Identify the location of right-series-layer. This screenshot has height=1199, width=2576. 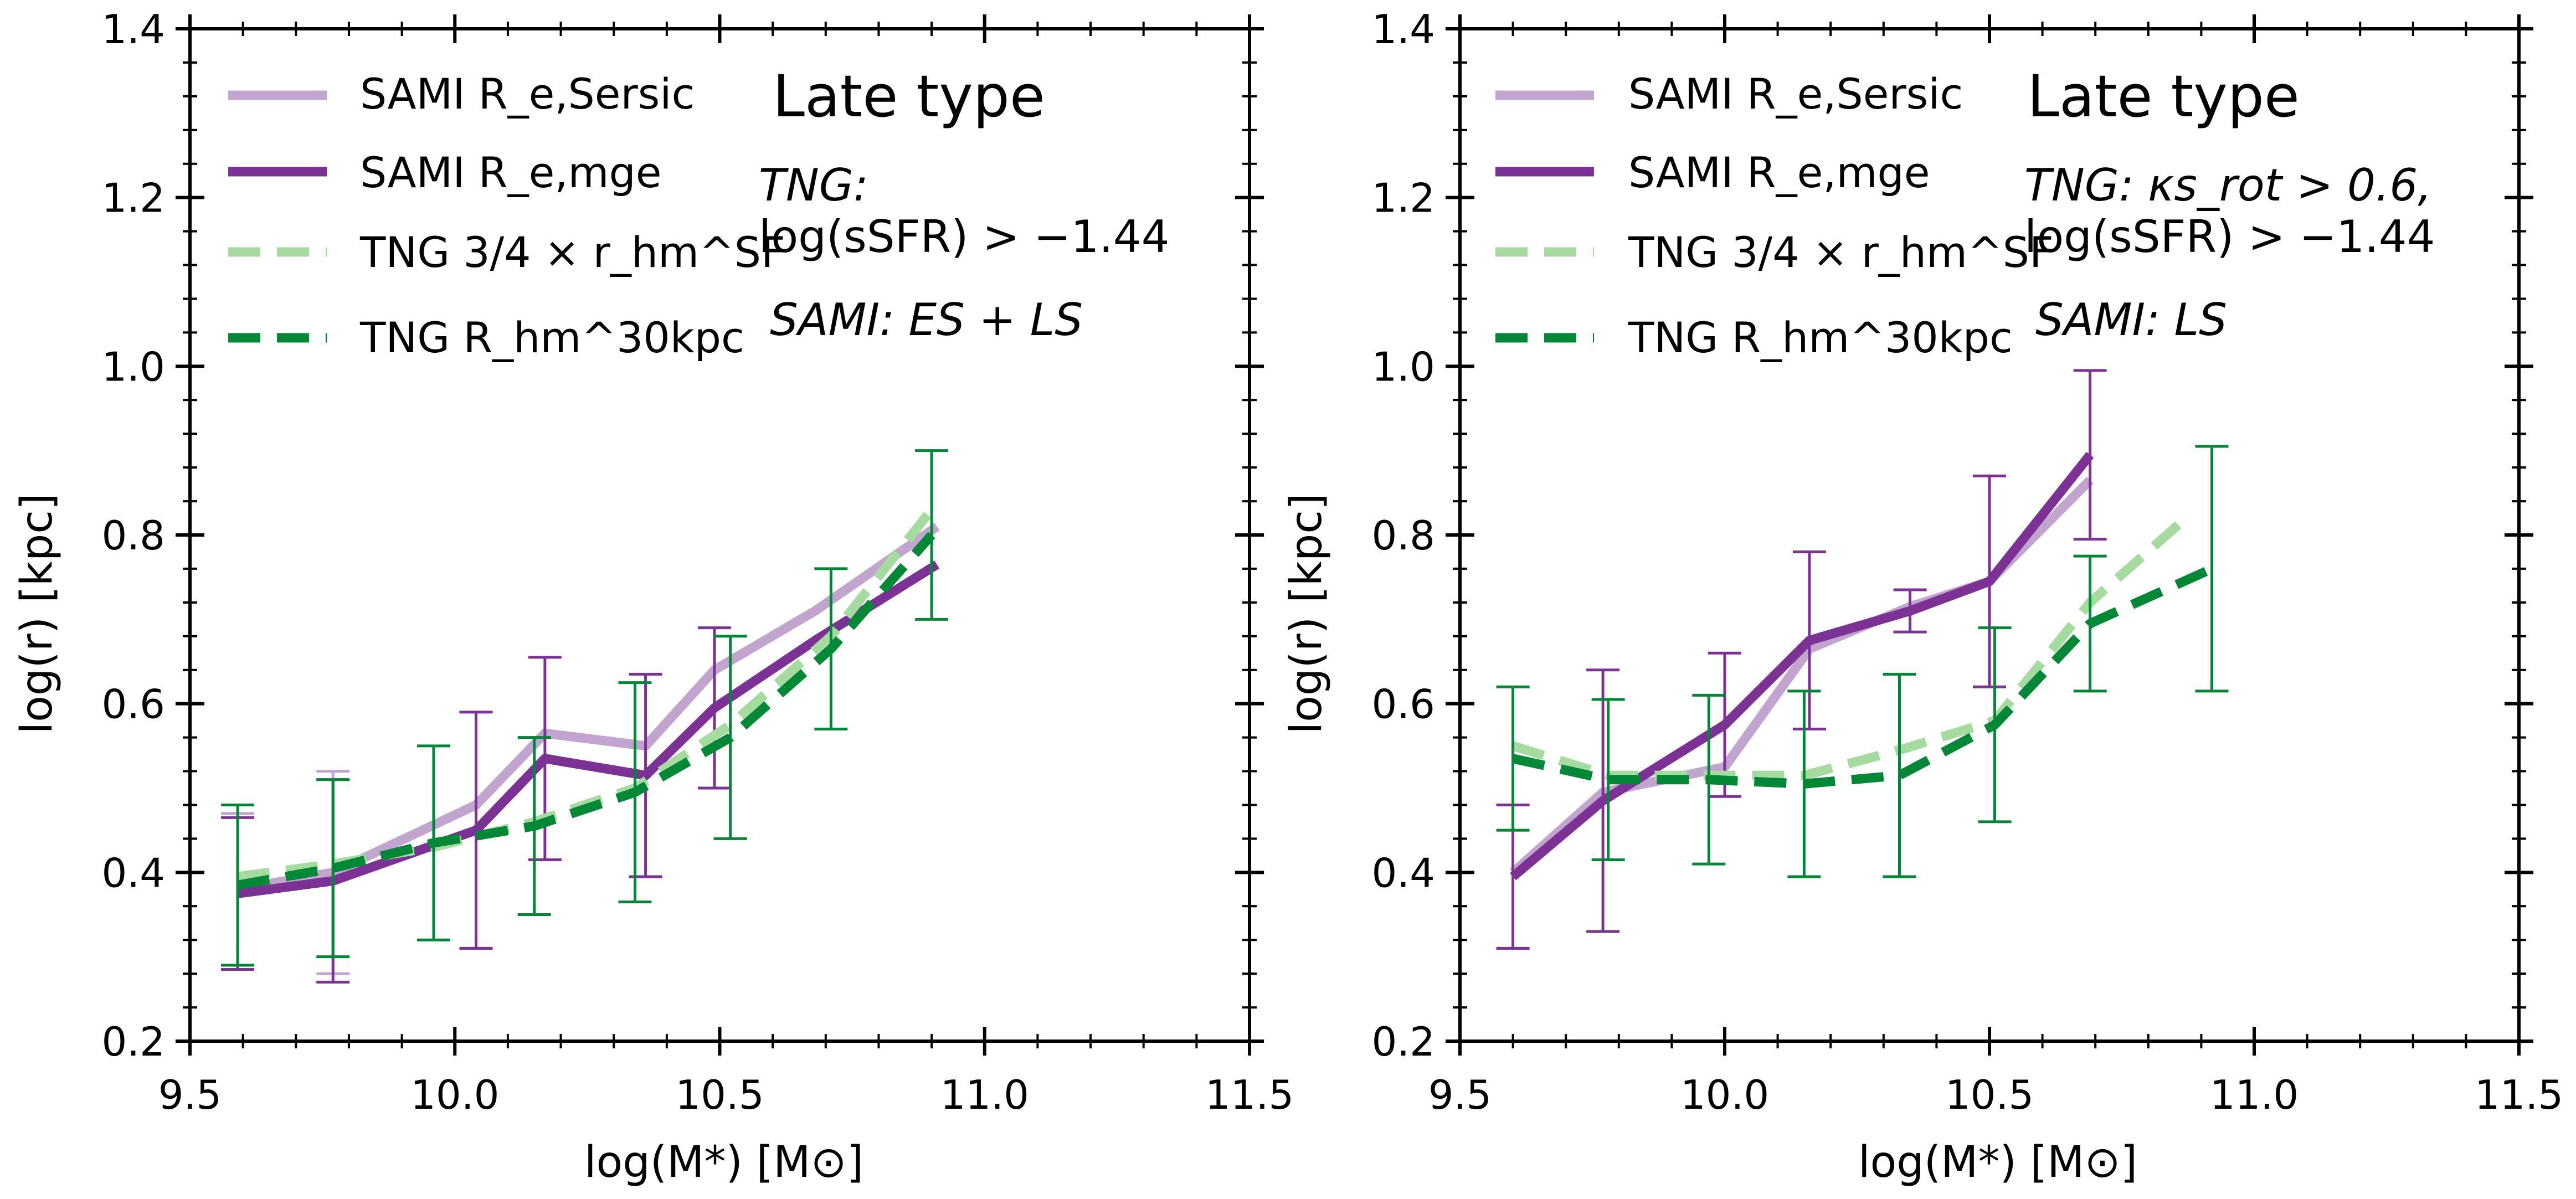
(1862, 659).